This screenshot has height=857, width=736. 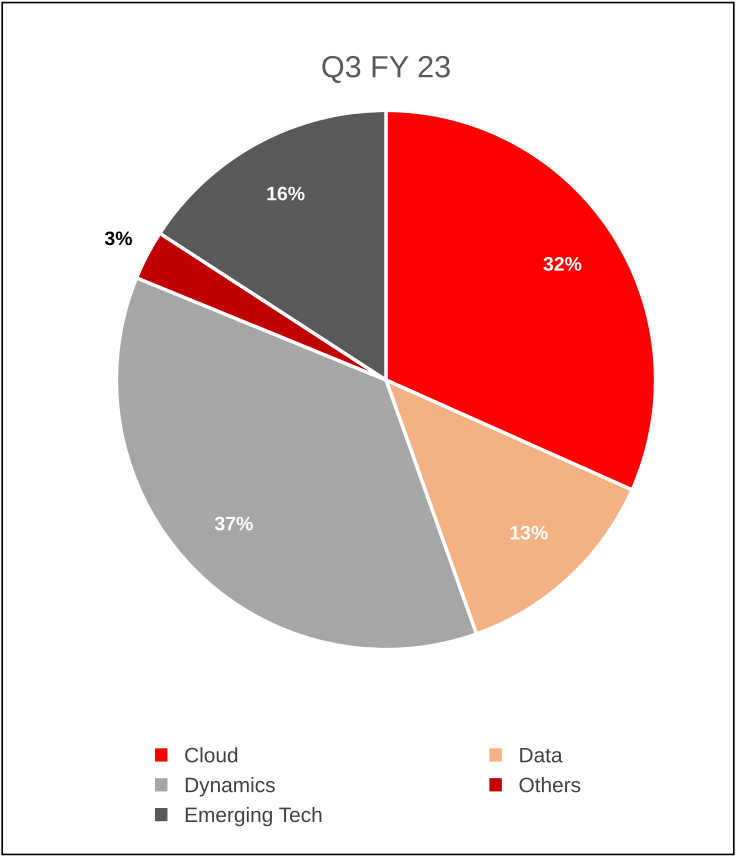 What do you see at coordinates (529, 533) in the screenshot?
I see `data-label: 13%` at bounding box center [529, 533].